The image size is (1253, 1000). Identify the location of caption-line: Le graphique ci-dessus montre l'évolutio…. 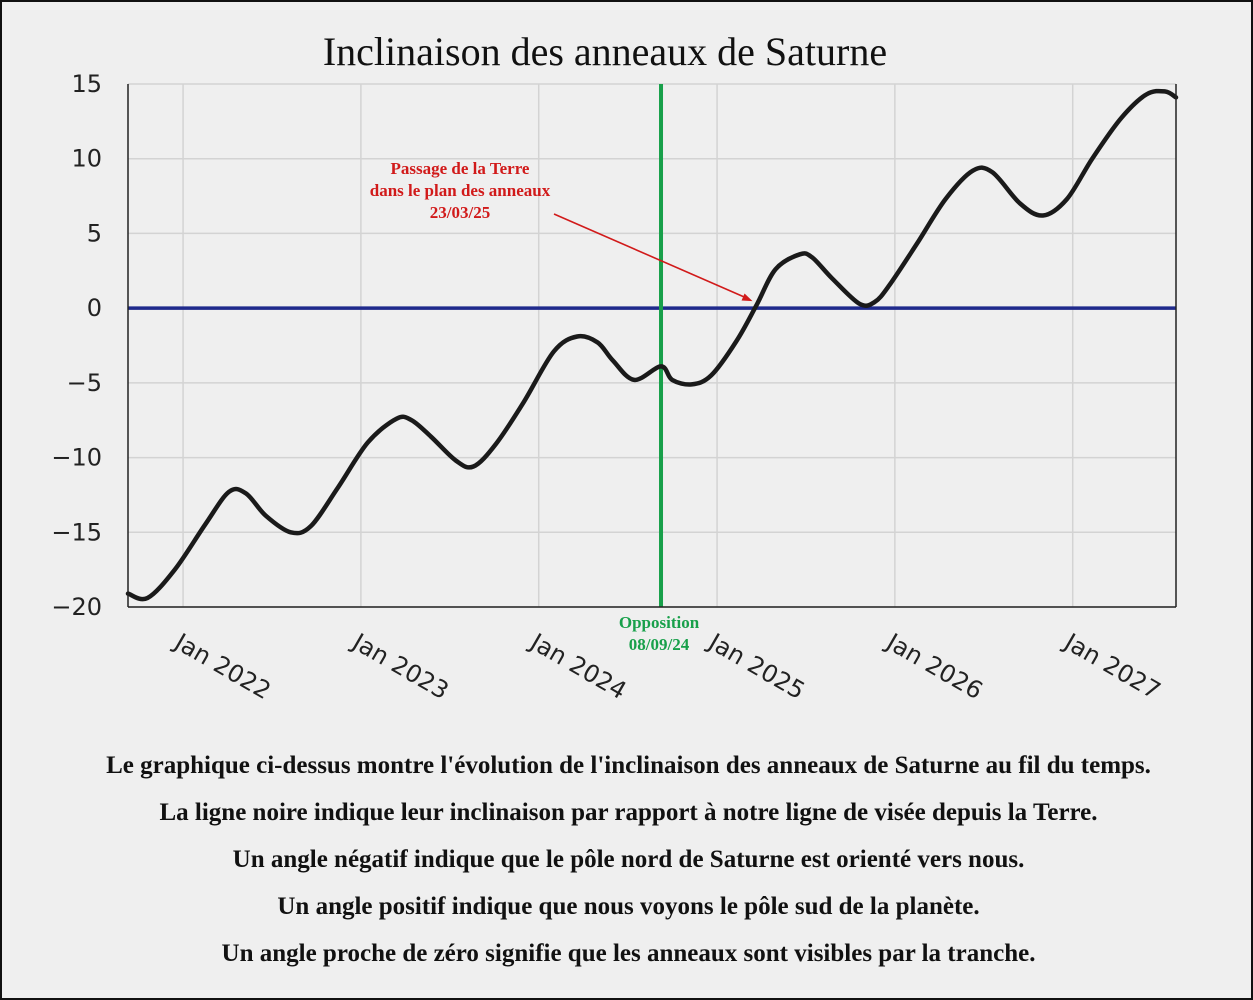
(628, 765).